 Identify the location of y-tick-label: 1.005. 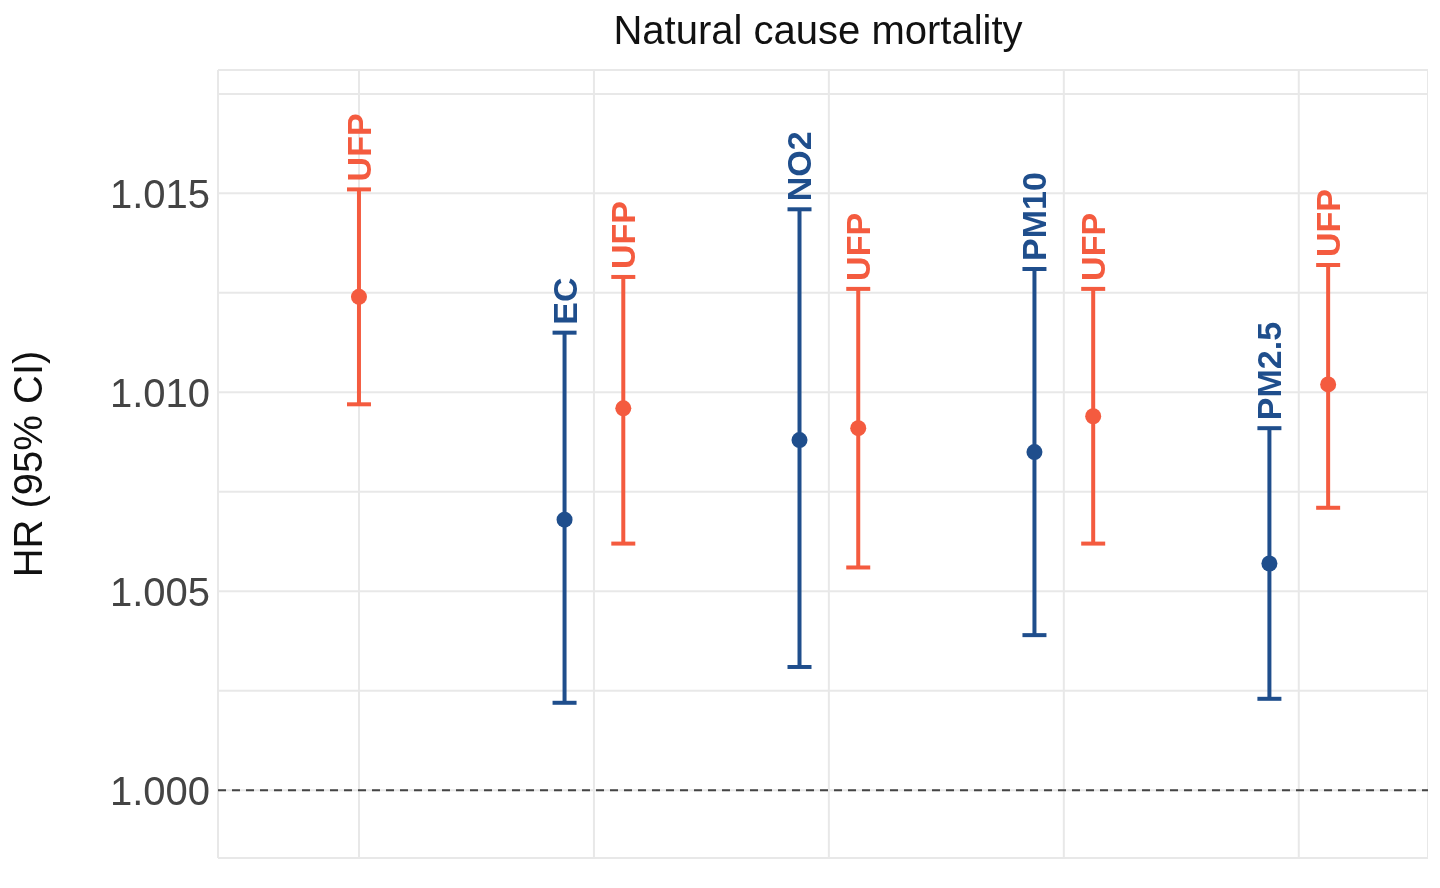
(159, 591).